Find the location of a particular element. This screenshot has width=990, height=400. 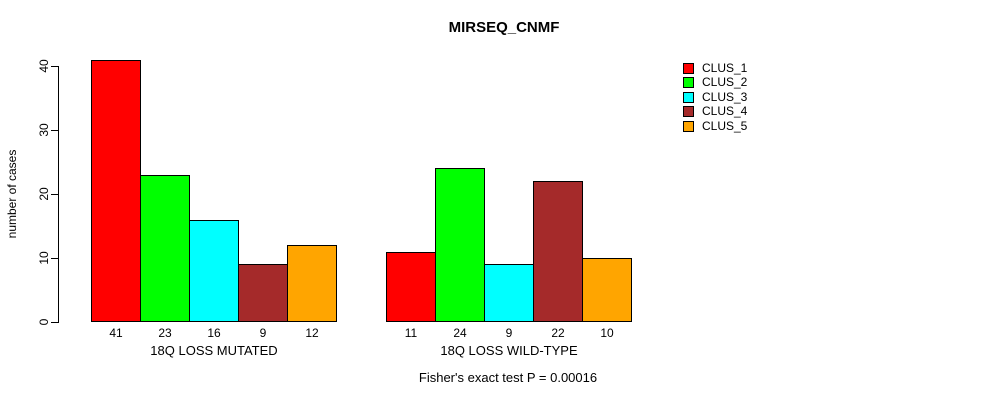

bar-clus-3-18q-loss-mutated is located at coordinates (214, 271).